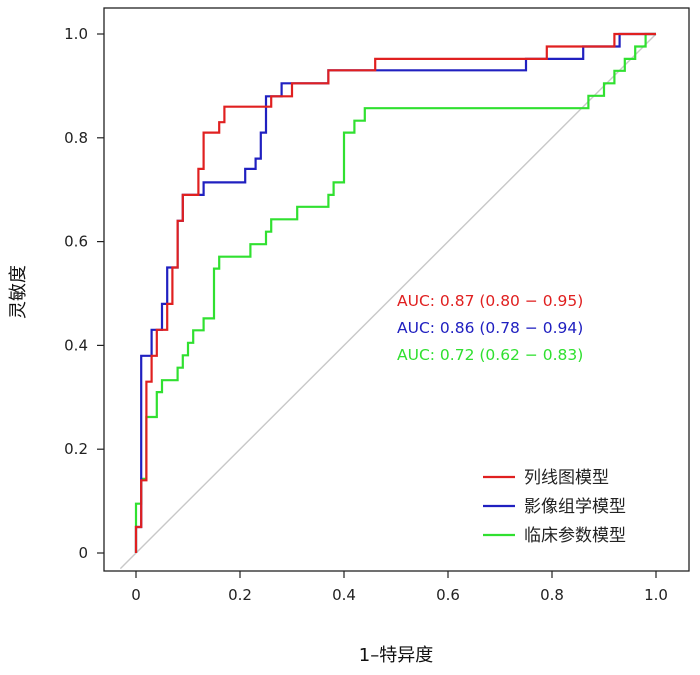 The image size is (700, 675). Describe the element at coordinates (575, 507) in the screenshot. I see `legend-label: 影像组学模型` at that location.